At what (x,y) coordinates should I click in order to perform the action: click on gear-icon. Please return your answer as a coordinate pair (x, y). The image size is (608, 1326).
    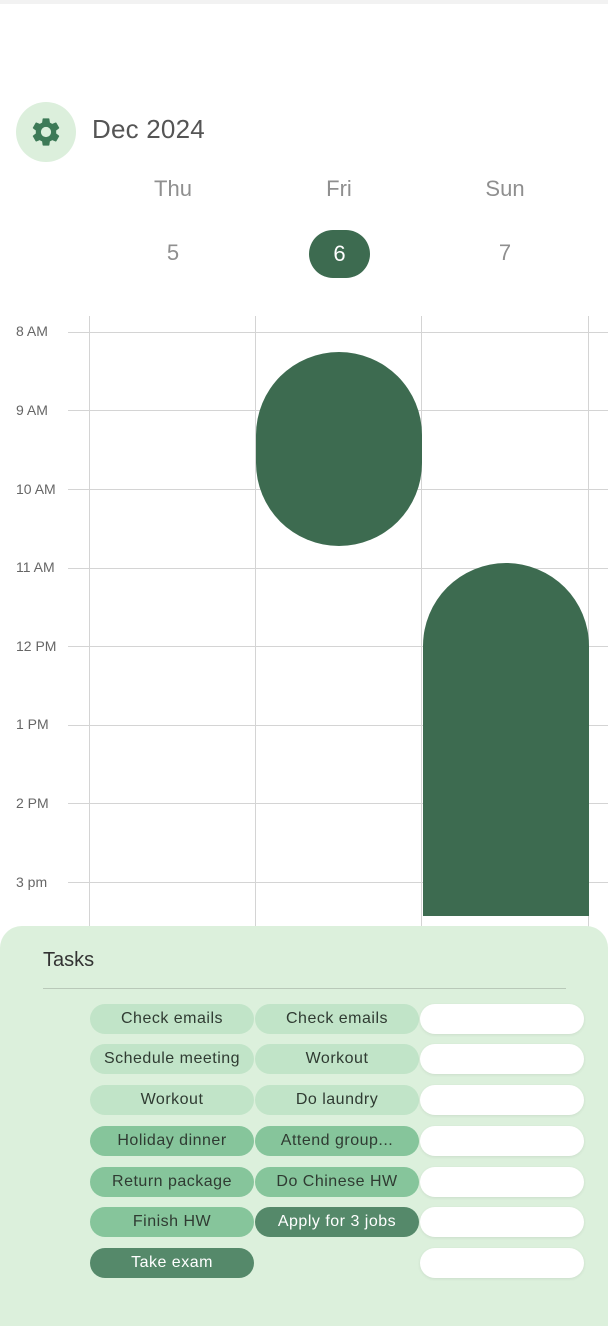
    Looking at the image, I should click on (46, 132).